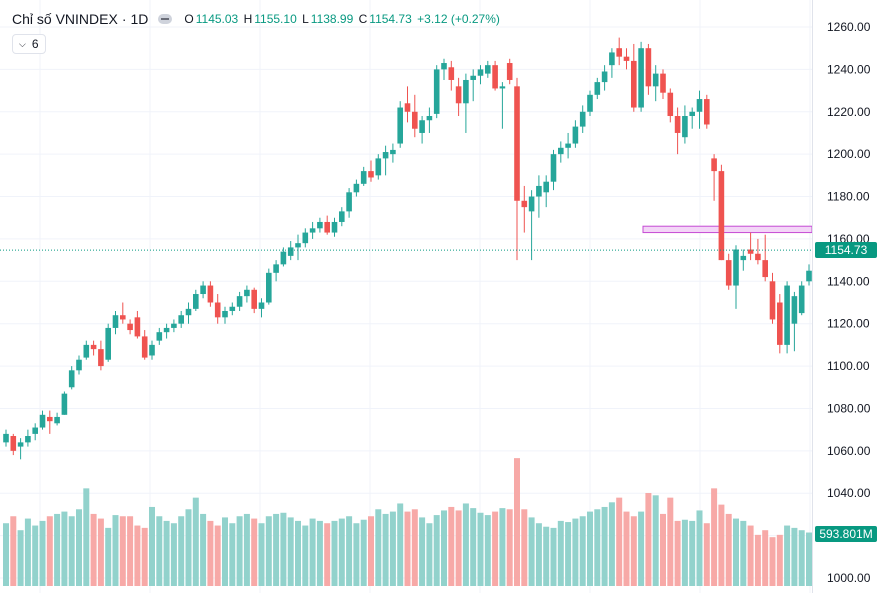  I want to click on indicator-collapse-button: ⌵ 6, so click(29, 44).